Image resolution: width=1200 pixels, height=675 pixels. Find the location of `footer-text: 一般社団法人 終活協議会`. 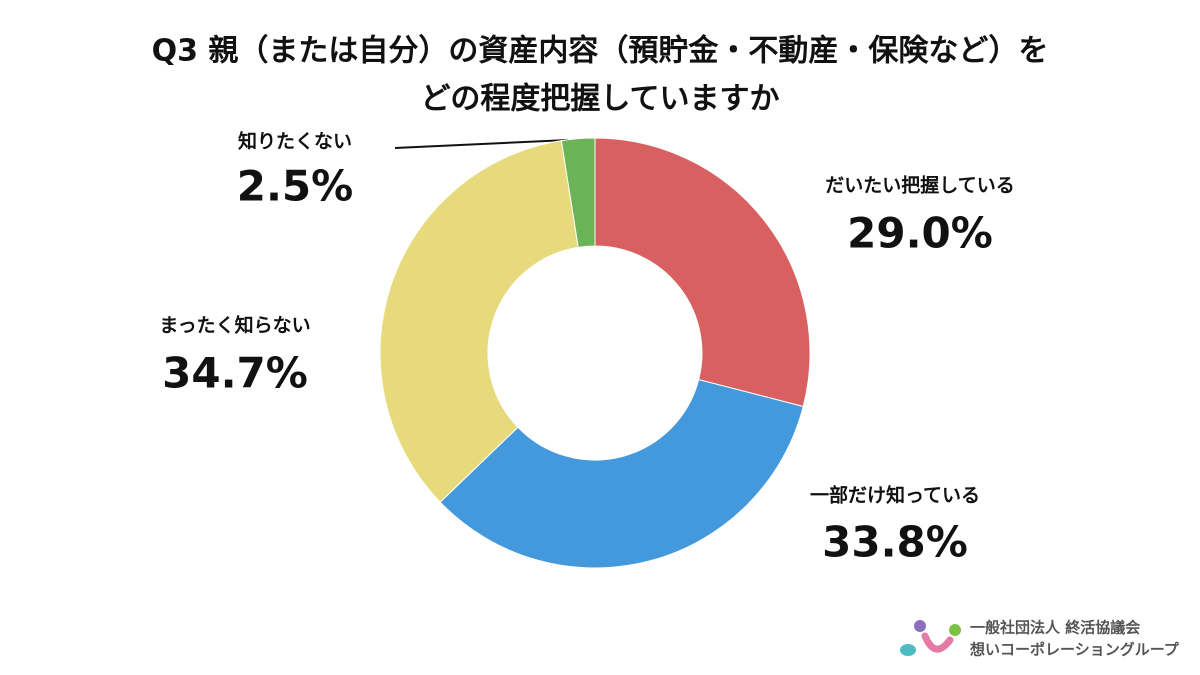

footer-text: 一般社団法人 終活協議会 is located at coordinates (1055, 628).